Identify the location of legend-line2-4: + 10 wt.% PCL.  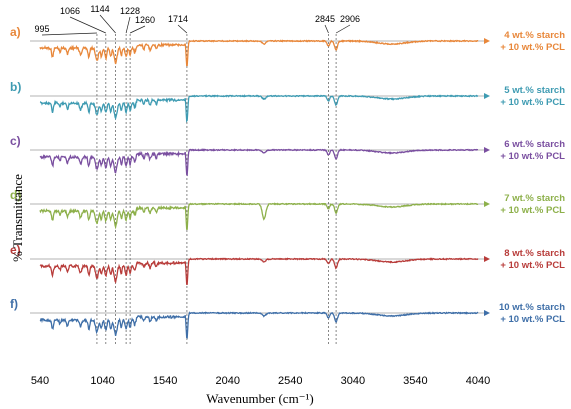
(532, 210).